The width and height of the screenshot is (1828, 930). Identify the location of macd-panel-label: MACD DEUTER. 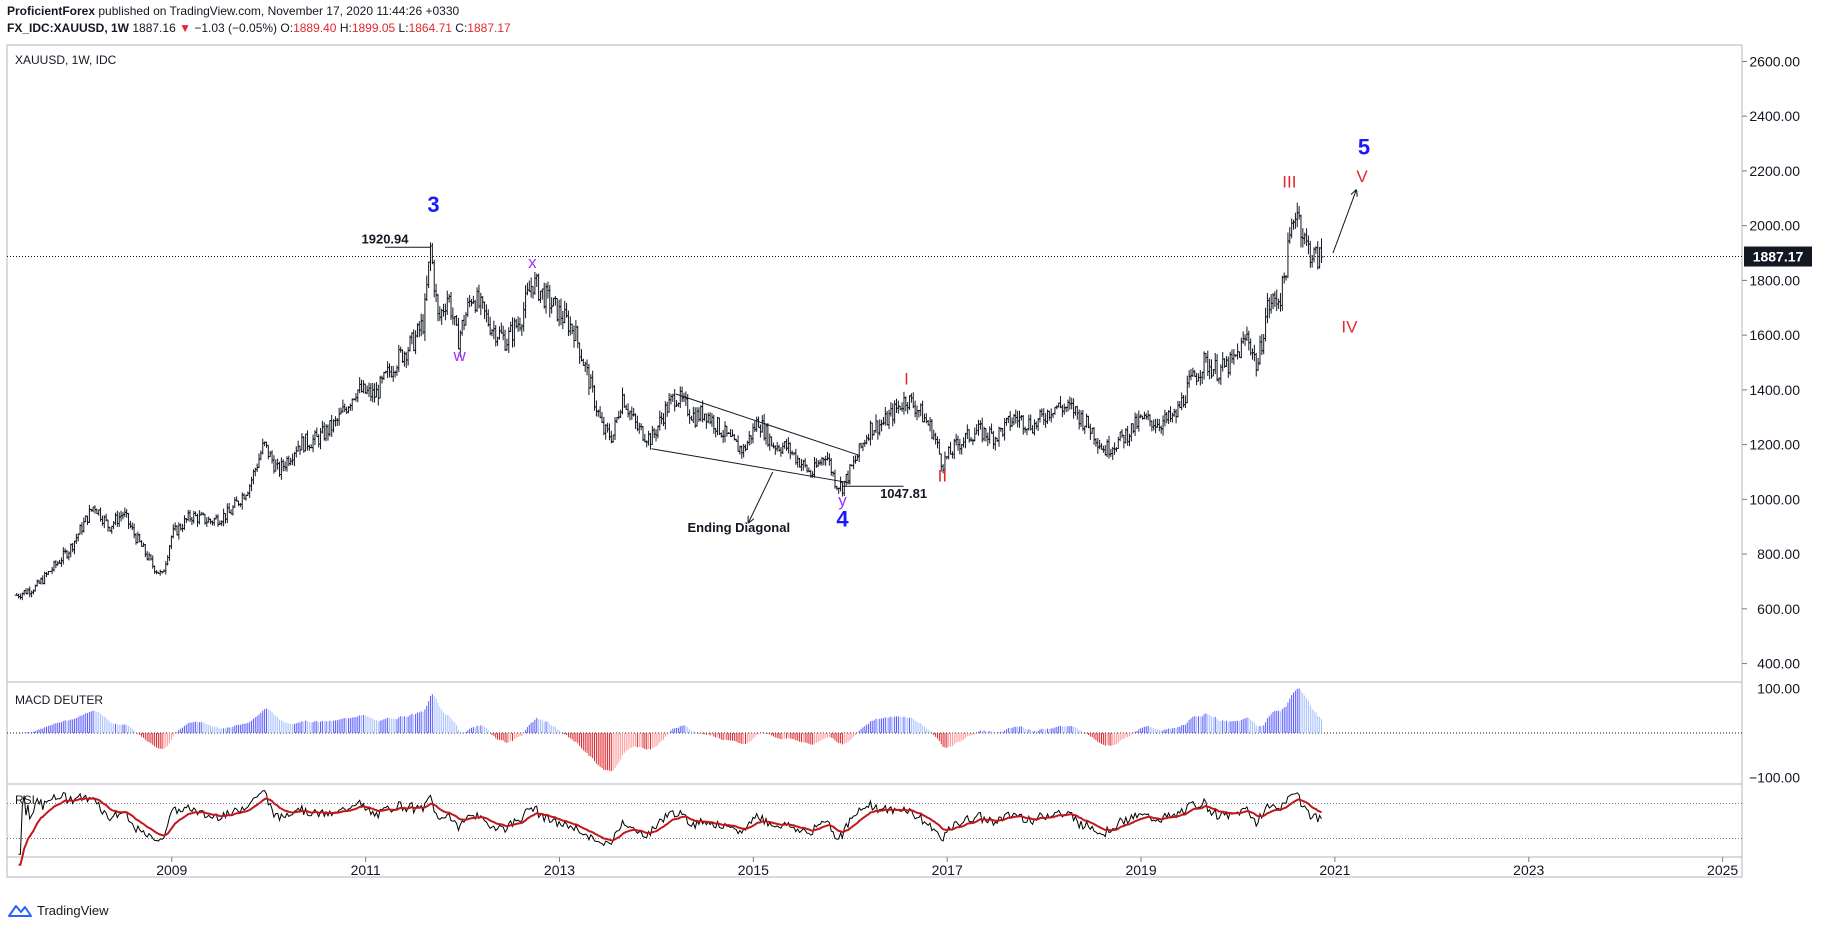
(59, 700).